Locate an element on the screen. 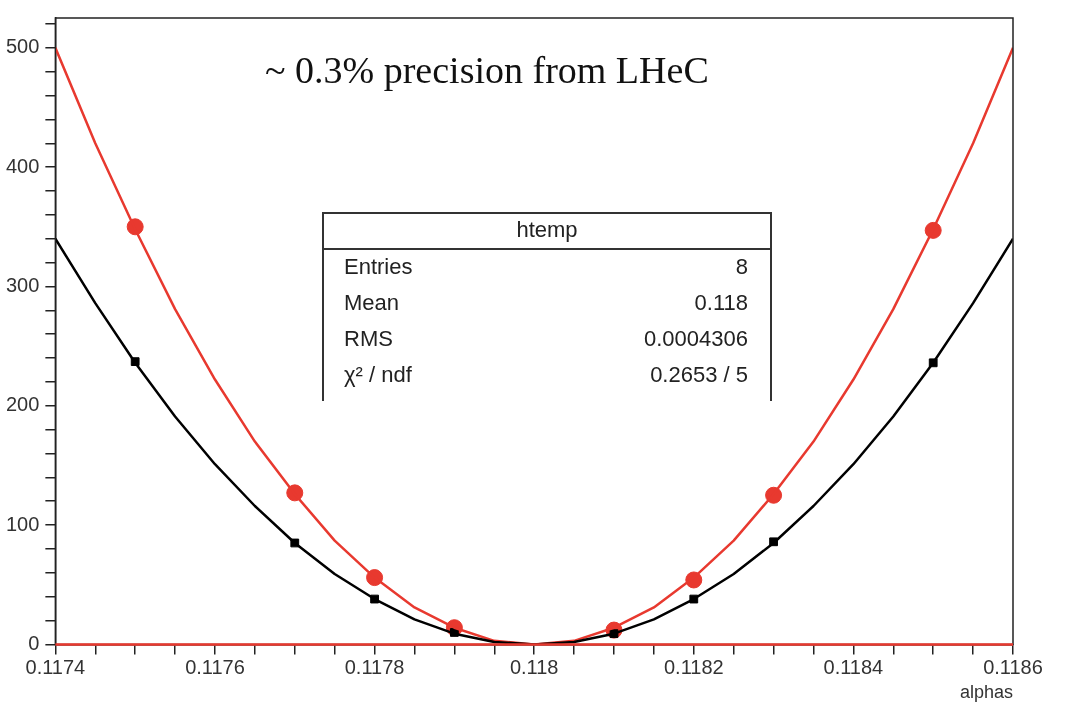 The image size is (1067, 708). y-tick-label: 400 is located at coordinates (22, 165).